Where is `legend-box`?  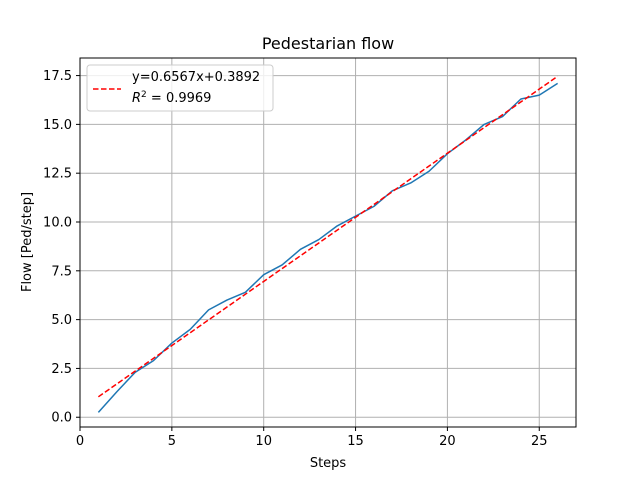 legend-box is located at coordinates (180, 88).